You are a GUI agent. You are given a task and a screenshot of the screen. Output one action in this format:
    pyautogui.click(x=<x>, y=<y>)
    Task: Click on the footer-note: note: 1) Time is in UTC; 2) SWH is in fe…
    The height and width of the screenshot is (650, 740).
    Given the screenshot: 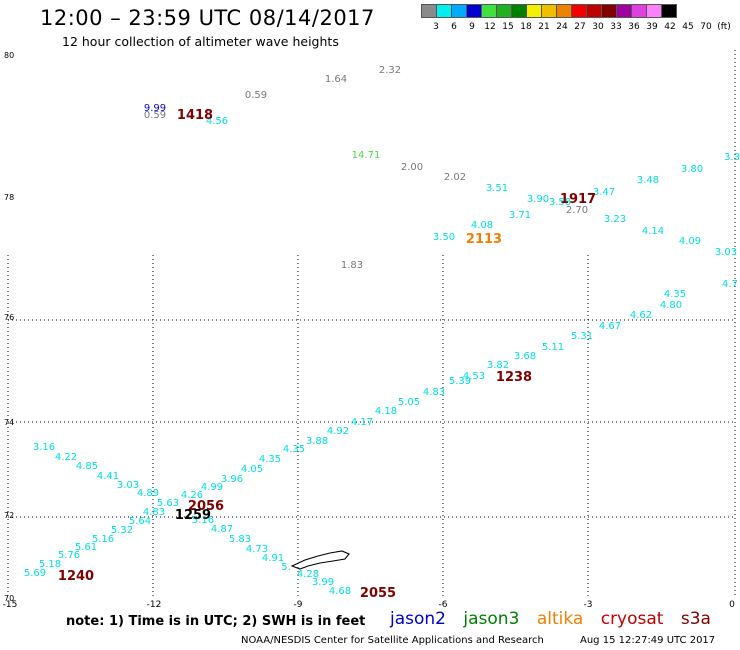 What is the action you would take?
    pyautogui.click(x=216, y=621)
    